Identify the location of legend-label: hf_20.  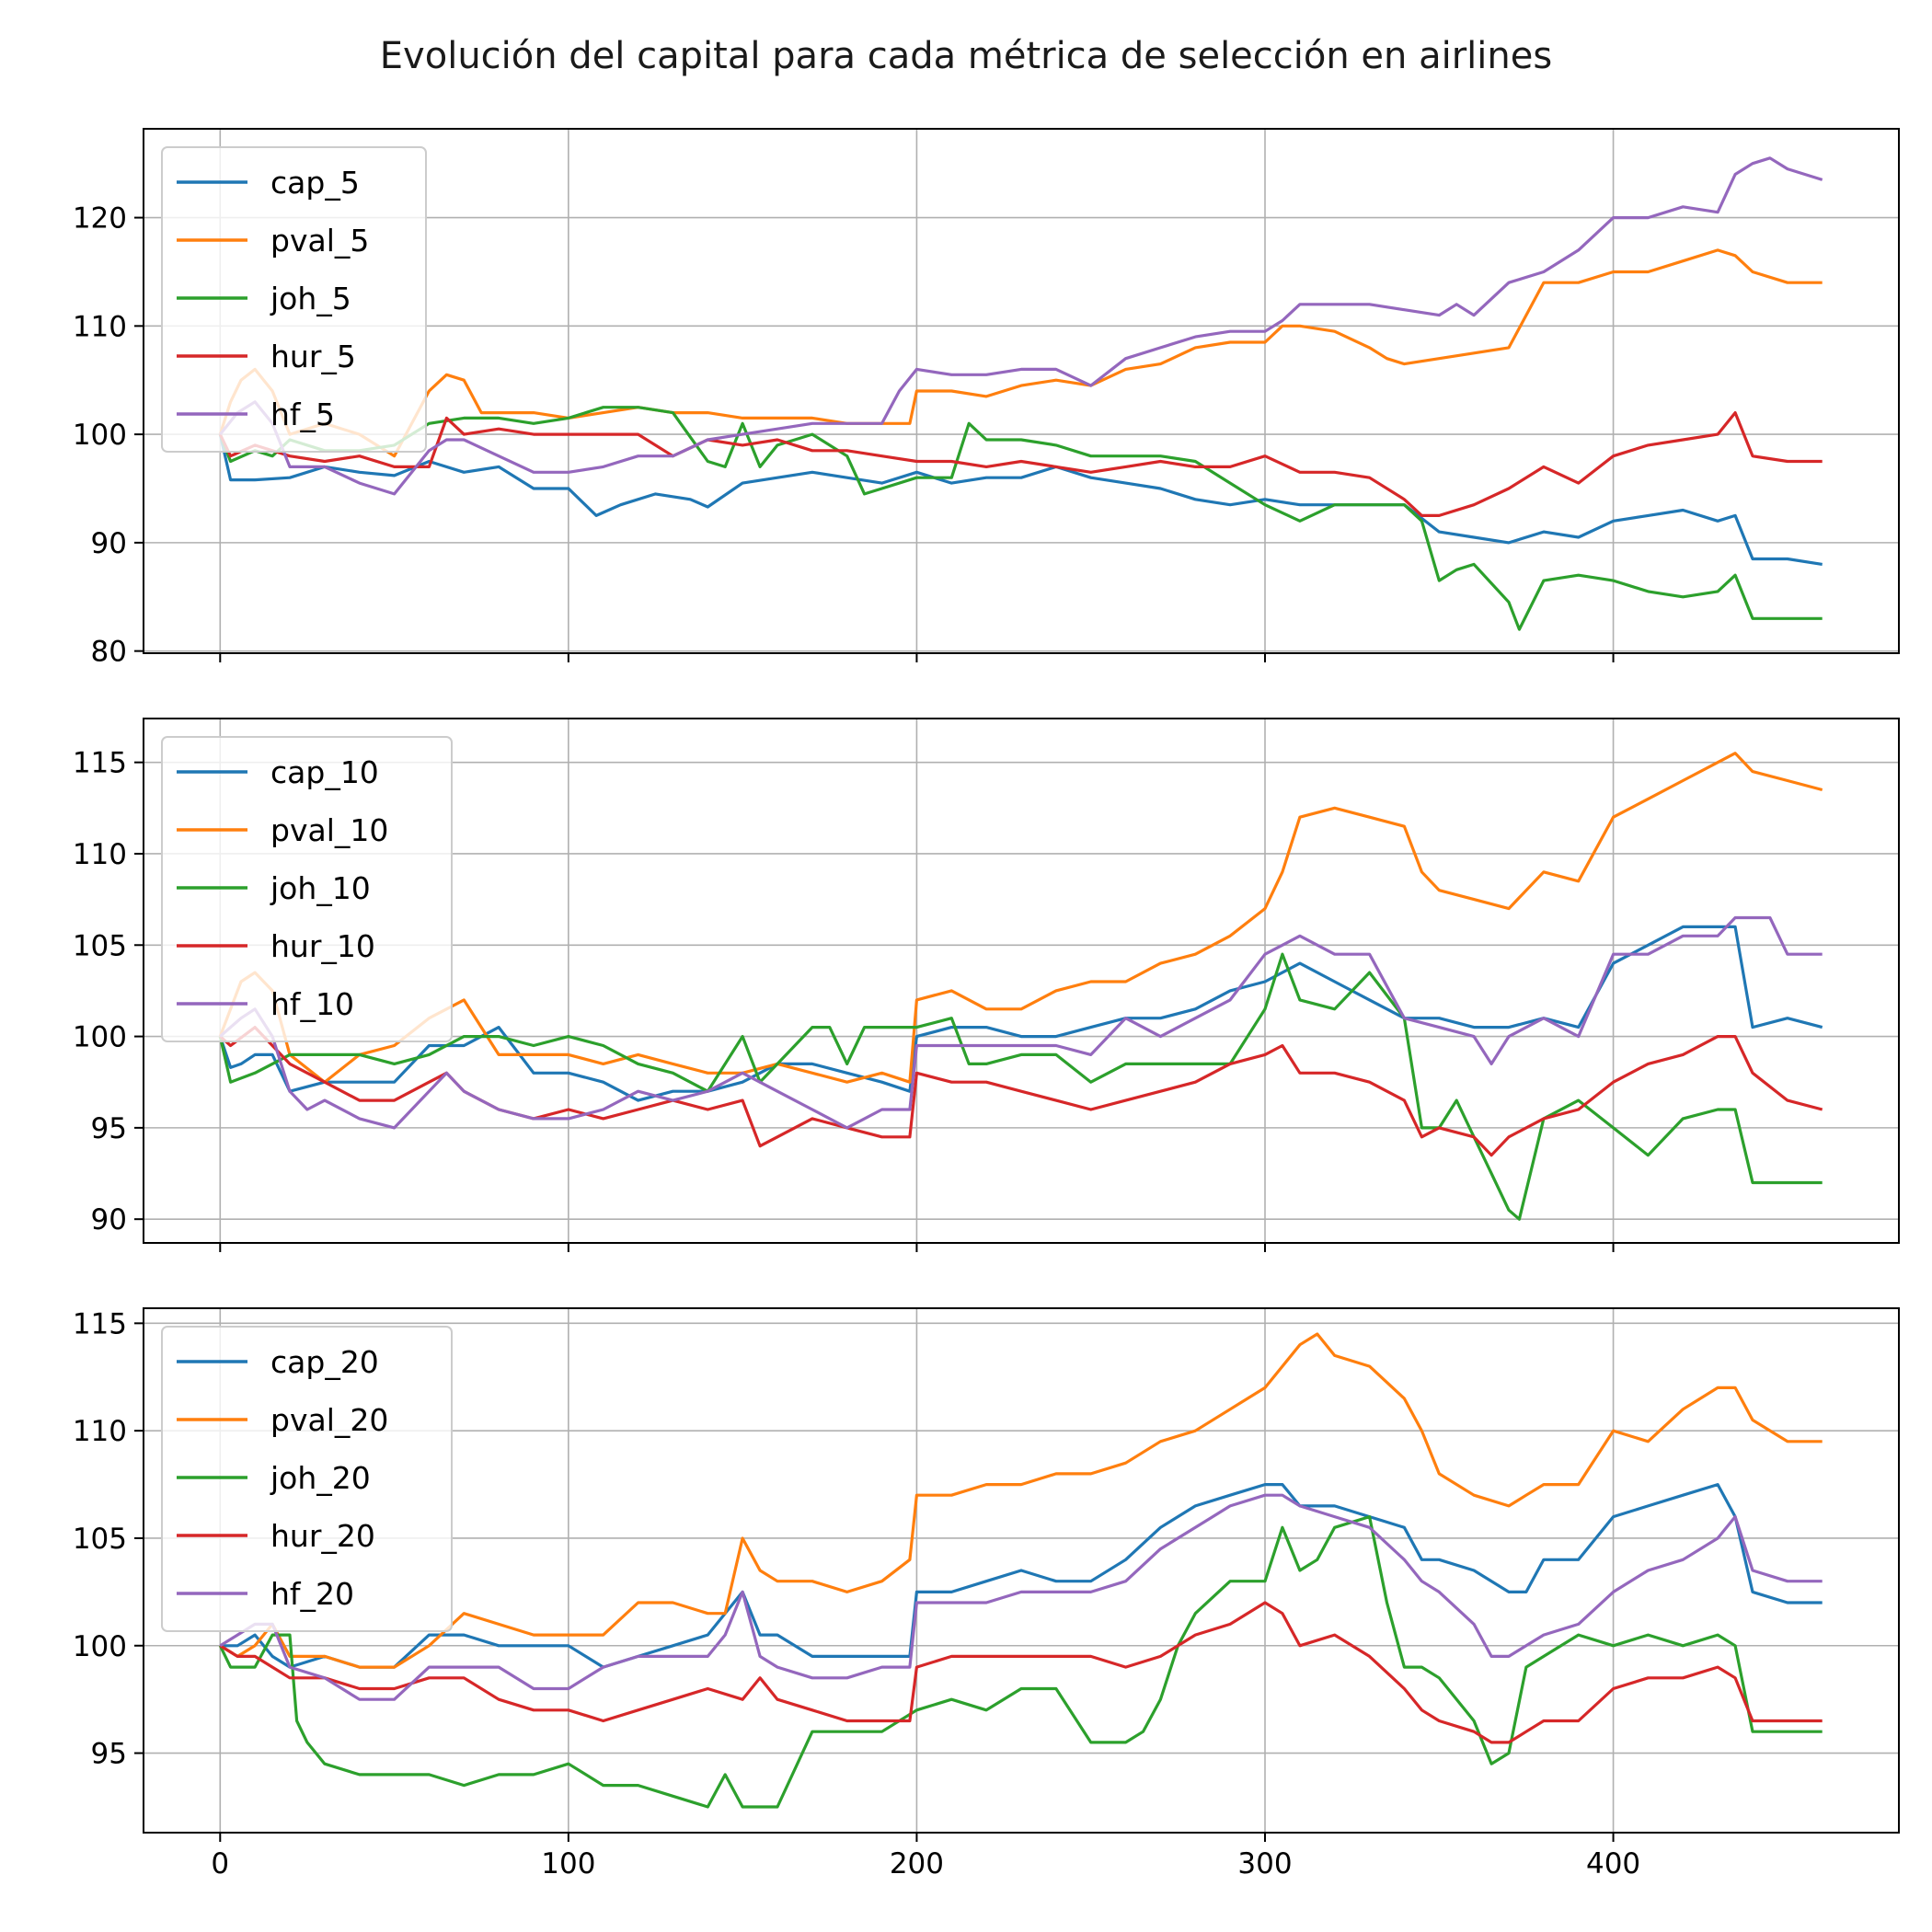
(312, 1594).